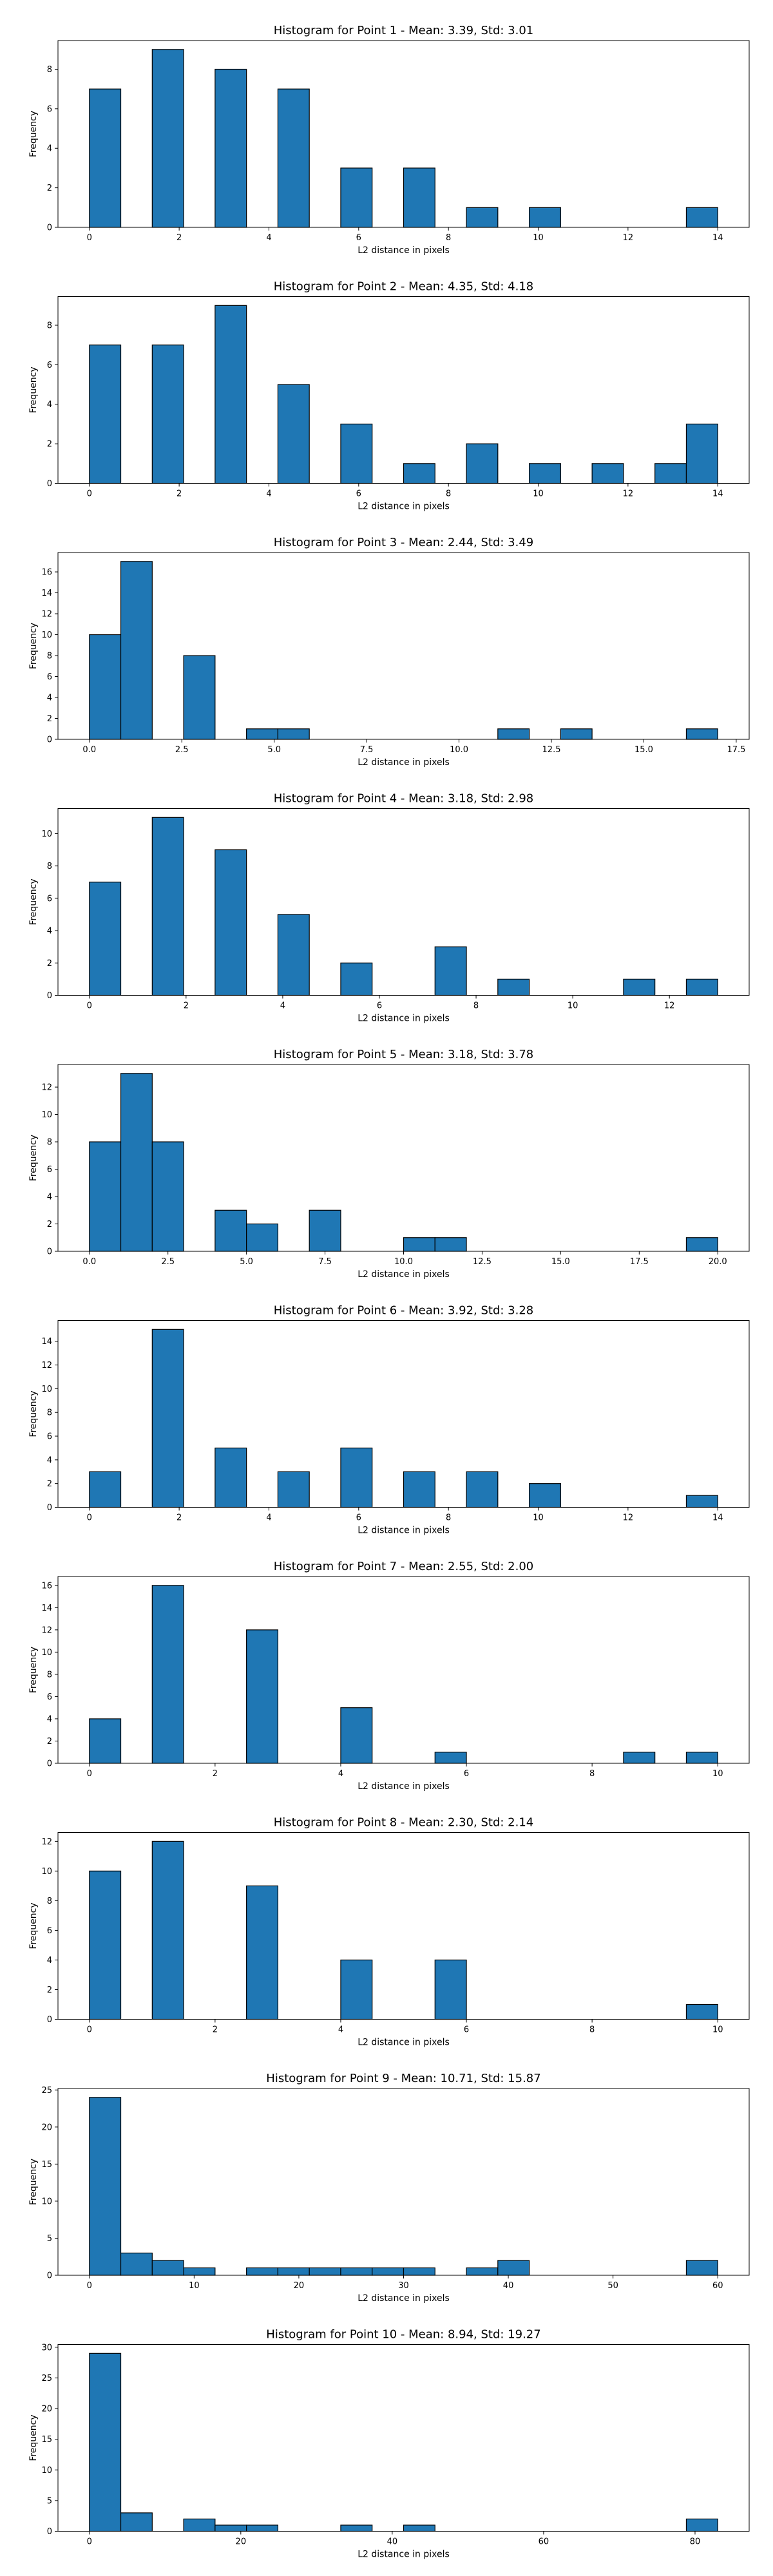 The height and width of the screenshot is (2576, 773). What do you see at coordinates (46, 2378) in the screenshot?
I see `chart-10-ytick-label: 25` at bounding box center [46, 2378].